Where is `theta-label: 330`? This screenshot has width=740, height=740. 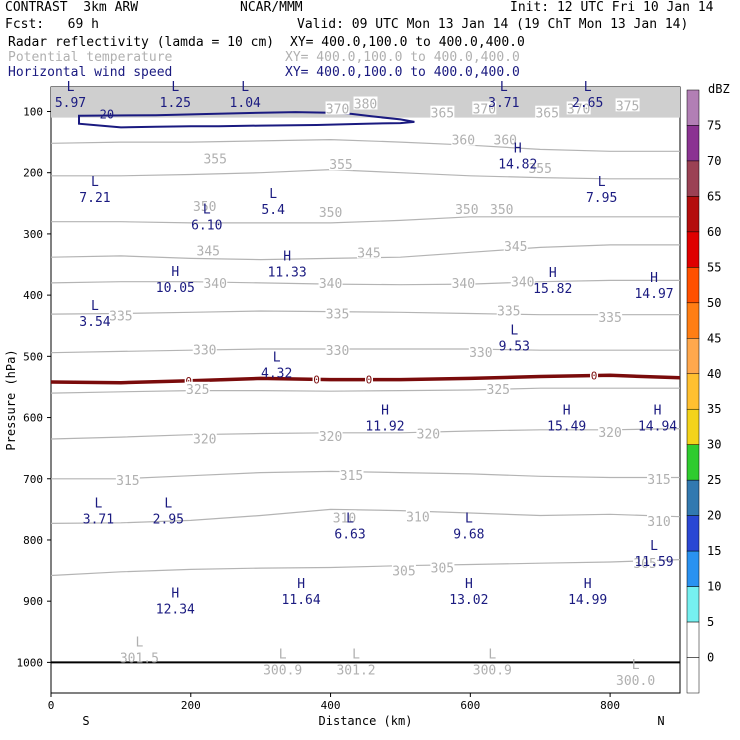
theta-label: 330 is located at coordinates (204, 351).